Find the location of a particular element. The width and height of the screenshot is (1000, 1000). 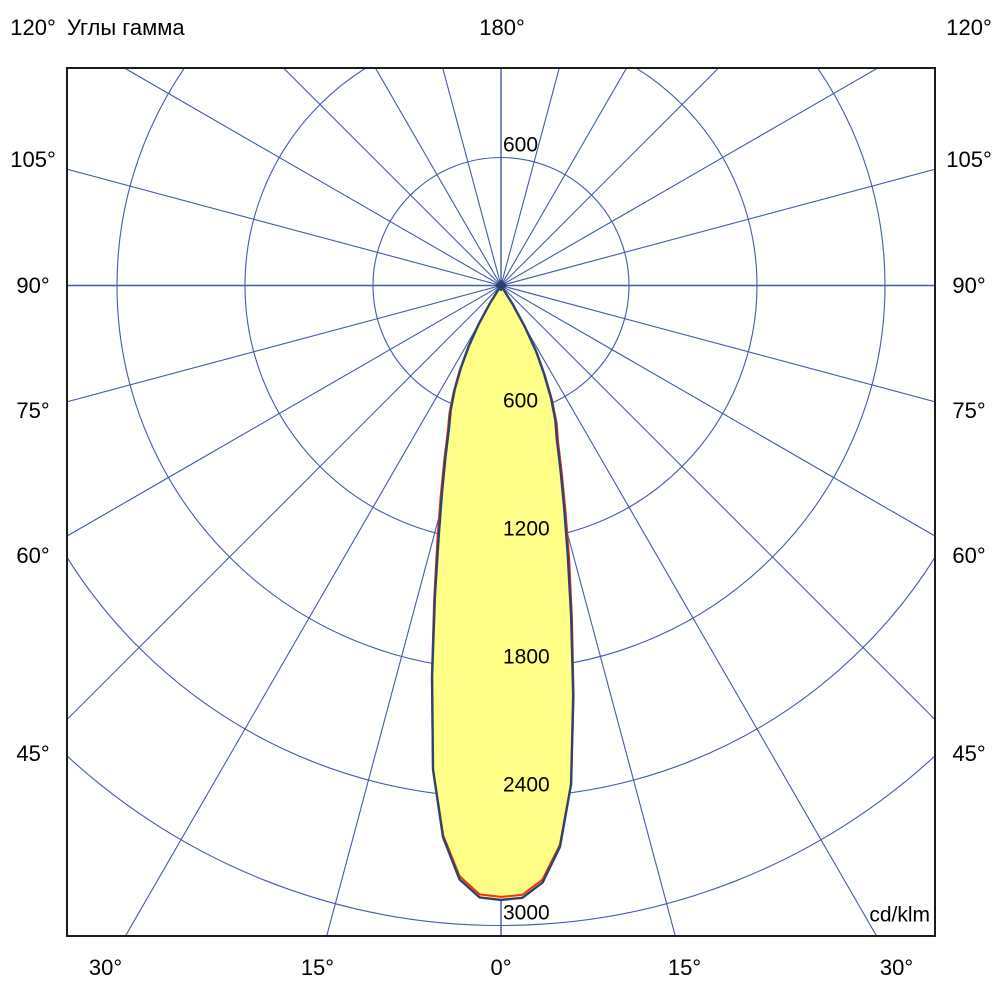

center-marker is located at coordinates (501, 285).